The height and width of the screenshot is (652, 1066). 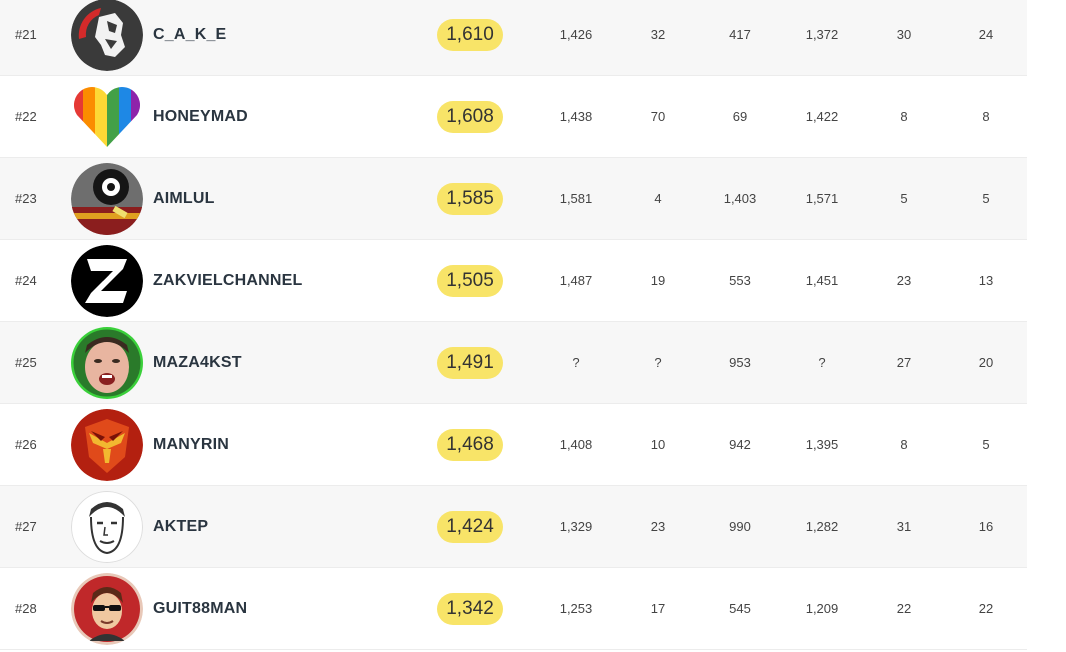 What do you see at coordinates (107, 199) in the screenshot?
I see `eye-character-icon` at bounding box center [107, 199].